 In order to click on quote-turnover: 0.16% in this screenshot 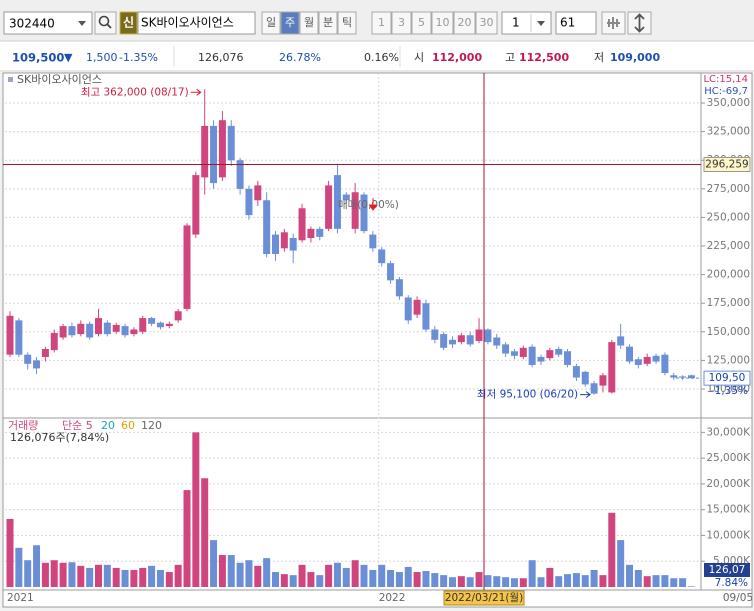, I will do `click(381, 57)`.